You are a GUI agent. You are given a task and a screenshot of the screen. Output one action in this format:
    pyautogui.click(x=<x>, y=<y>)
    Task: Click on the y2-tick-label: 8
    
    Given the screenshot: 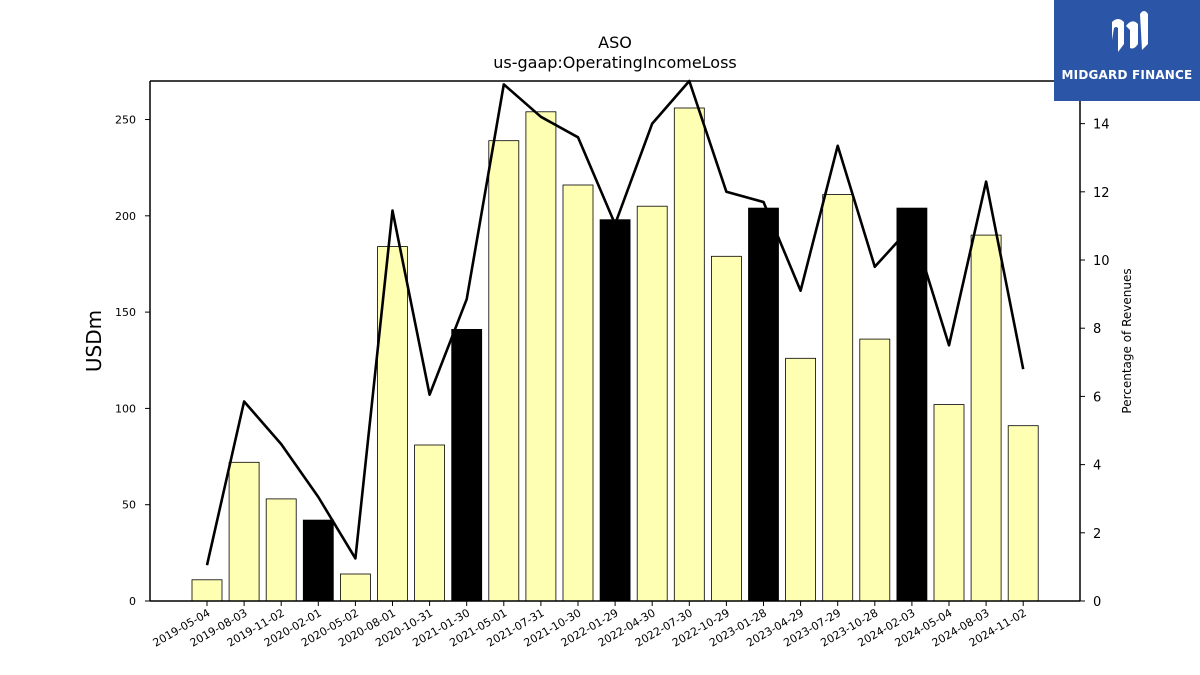 What is the action you would take?
    pyautogui.click(x=1097, y=329)
    